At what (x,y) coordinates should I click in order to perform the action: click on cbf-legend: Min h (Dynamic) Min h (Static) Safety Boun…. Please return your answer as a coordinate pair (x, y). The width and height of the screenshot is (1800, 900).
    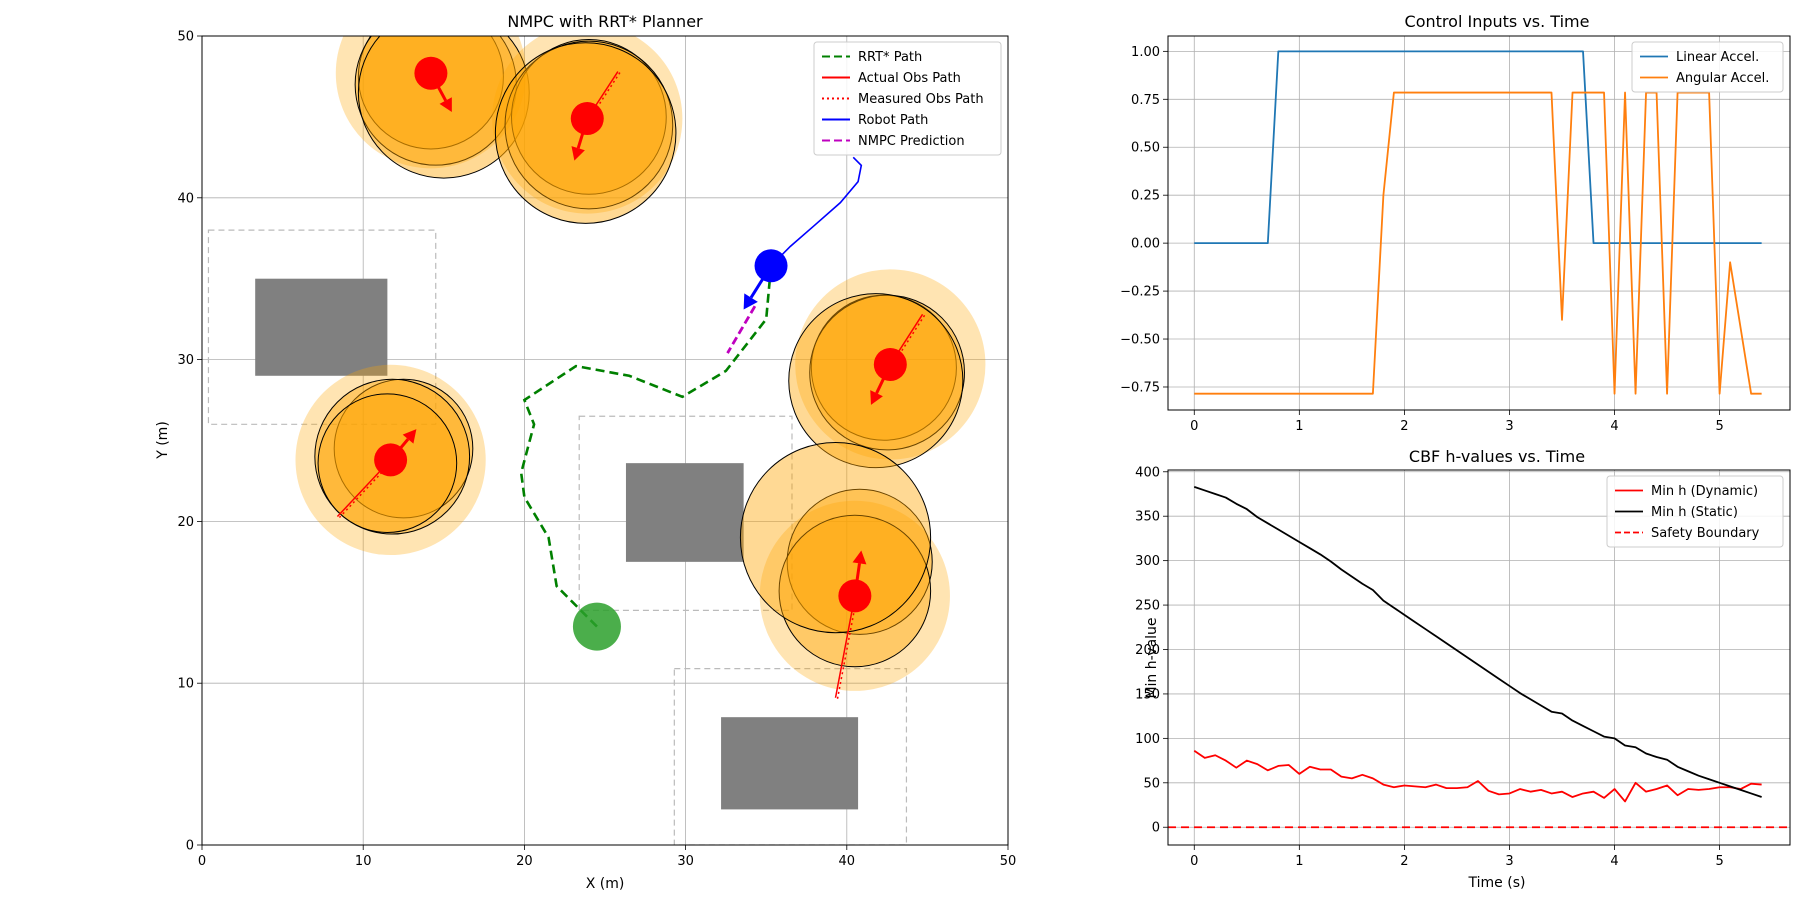
    Looking at the image, I should click on (1695, 511).